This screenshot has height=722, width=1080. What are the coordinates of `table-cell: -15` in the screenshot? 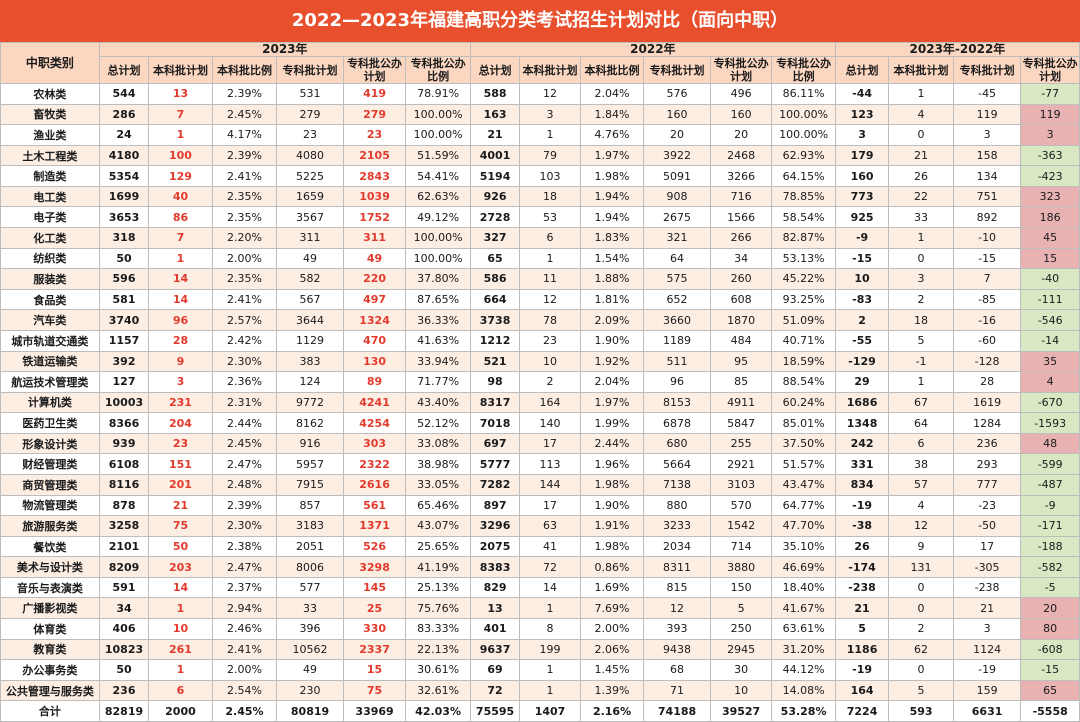 It's located at (862, 258).